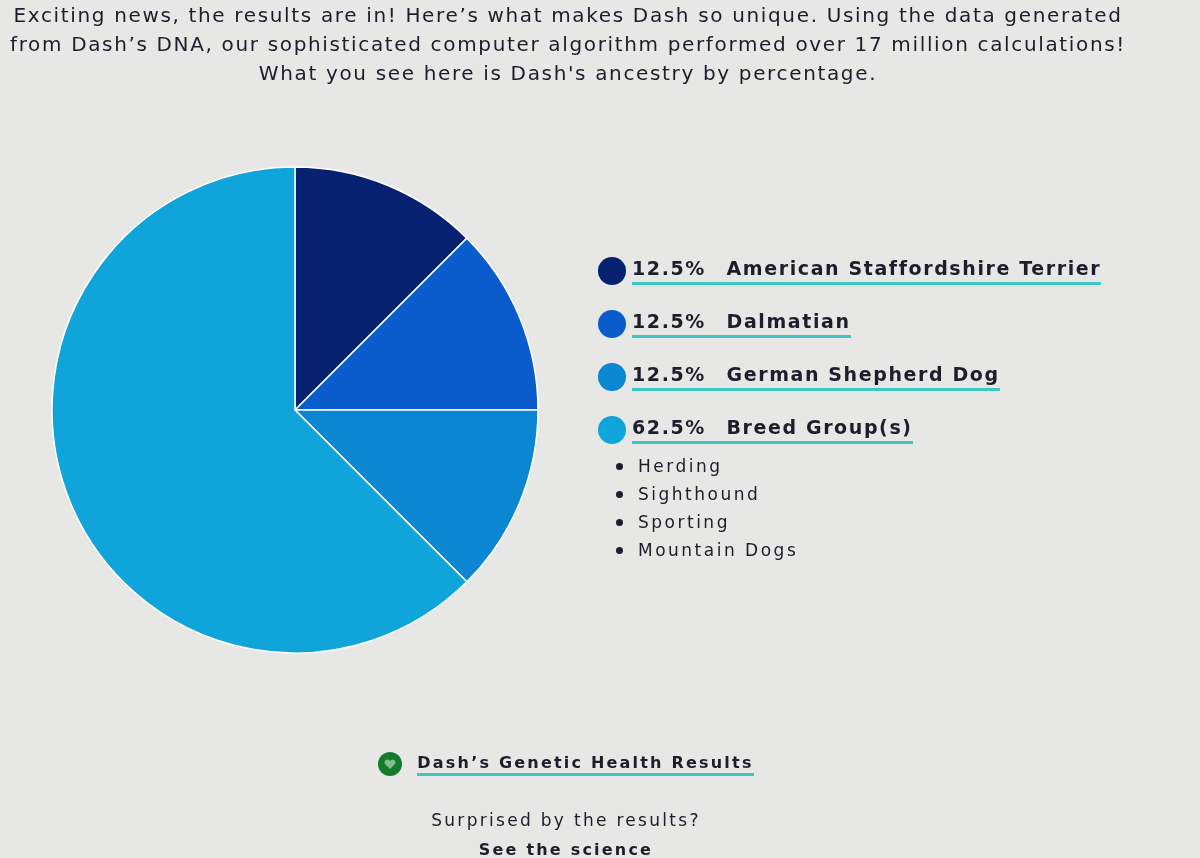 The image size is (1200, 858). Describe the element at coordinates (684, 522) in the screenshot. I see `text: Sporting` at that location.